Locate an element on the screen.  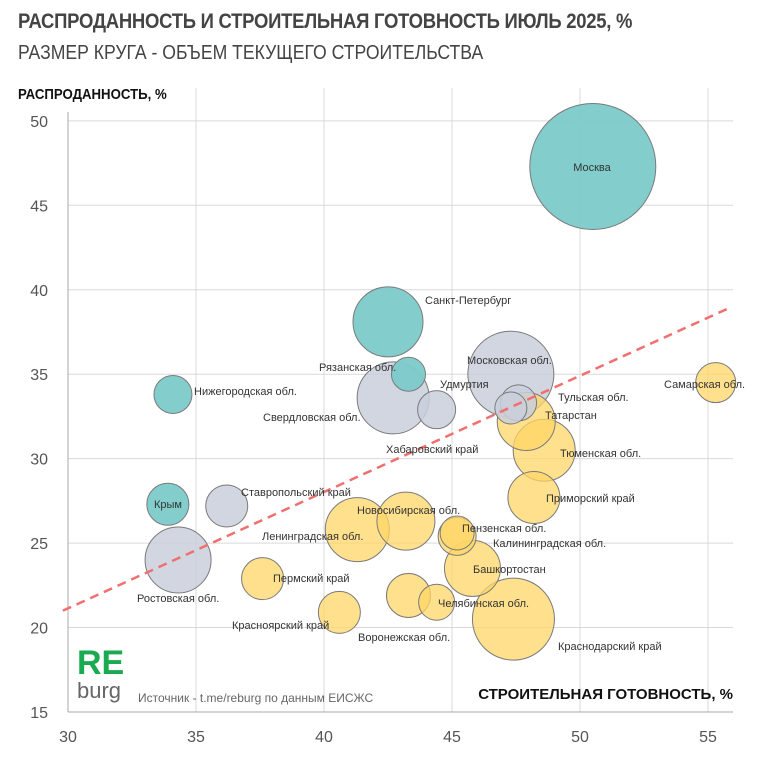
y-tick-label: 20 is located at coordinates (39, 629).